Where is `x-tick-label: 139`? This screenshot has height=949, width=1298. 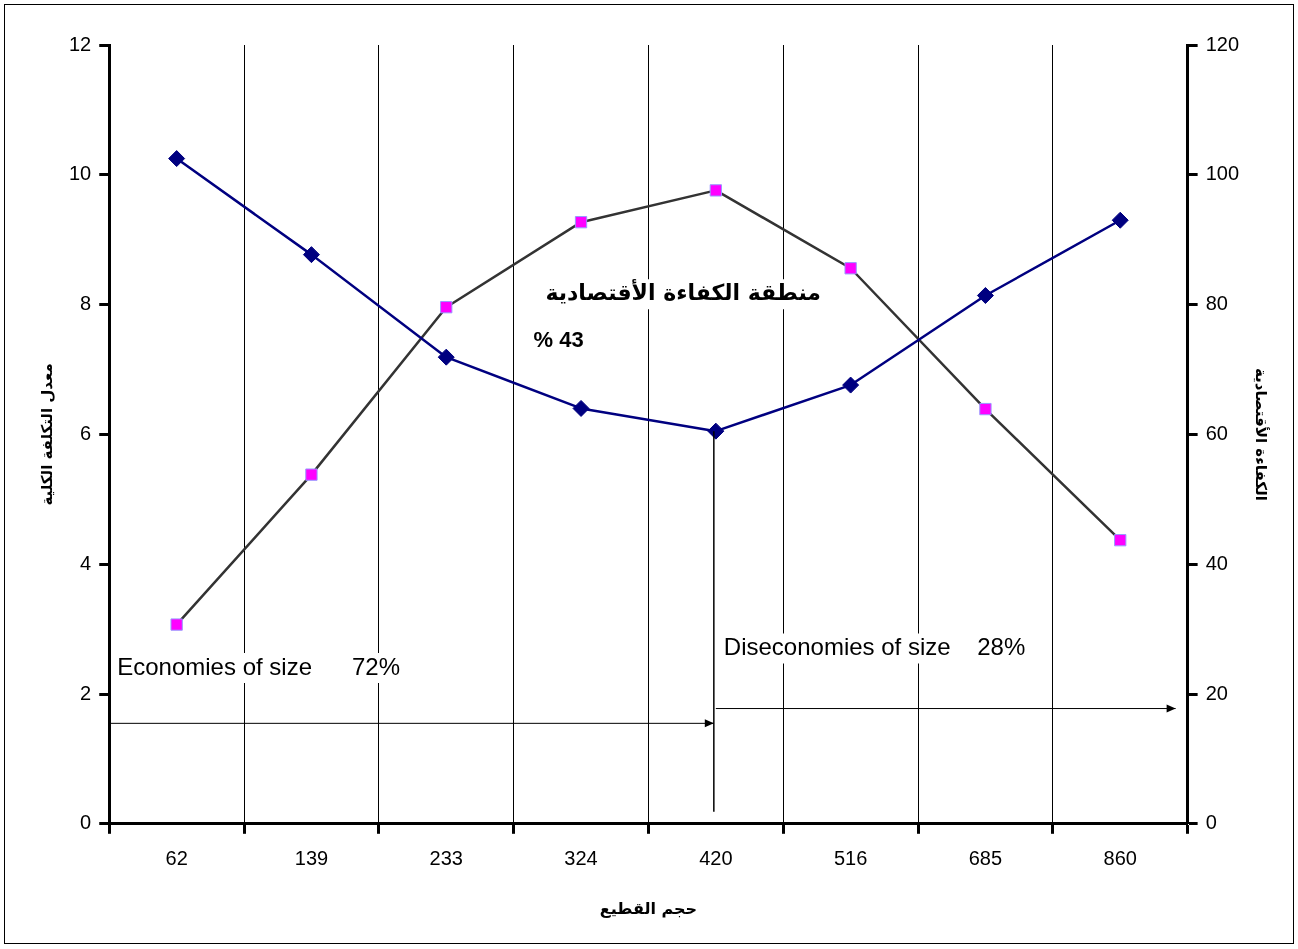
x-tick-label: 139 is located at coordinates (311, 858).